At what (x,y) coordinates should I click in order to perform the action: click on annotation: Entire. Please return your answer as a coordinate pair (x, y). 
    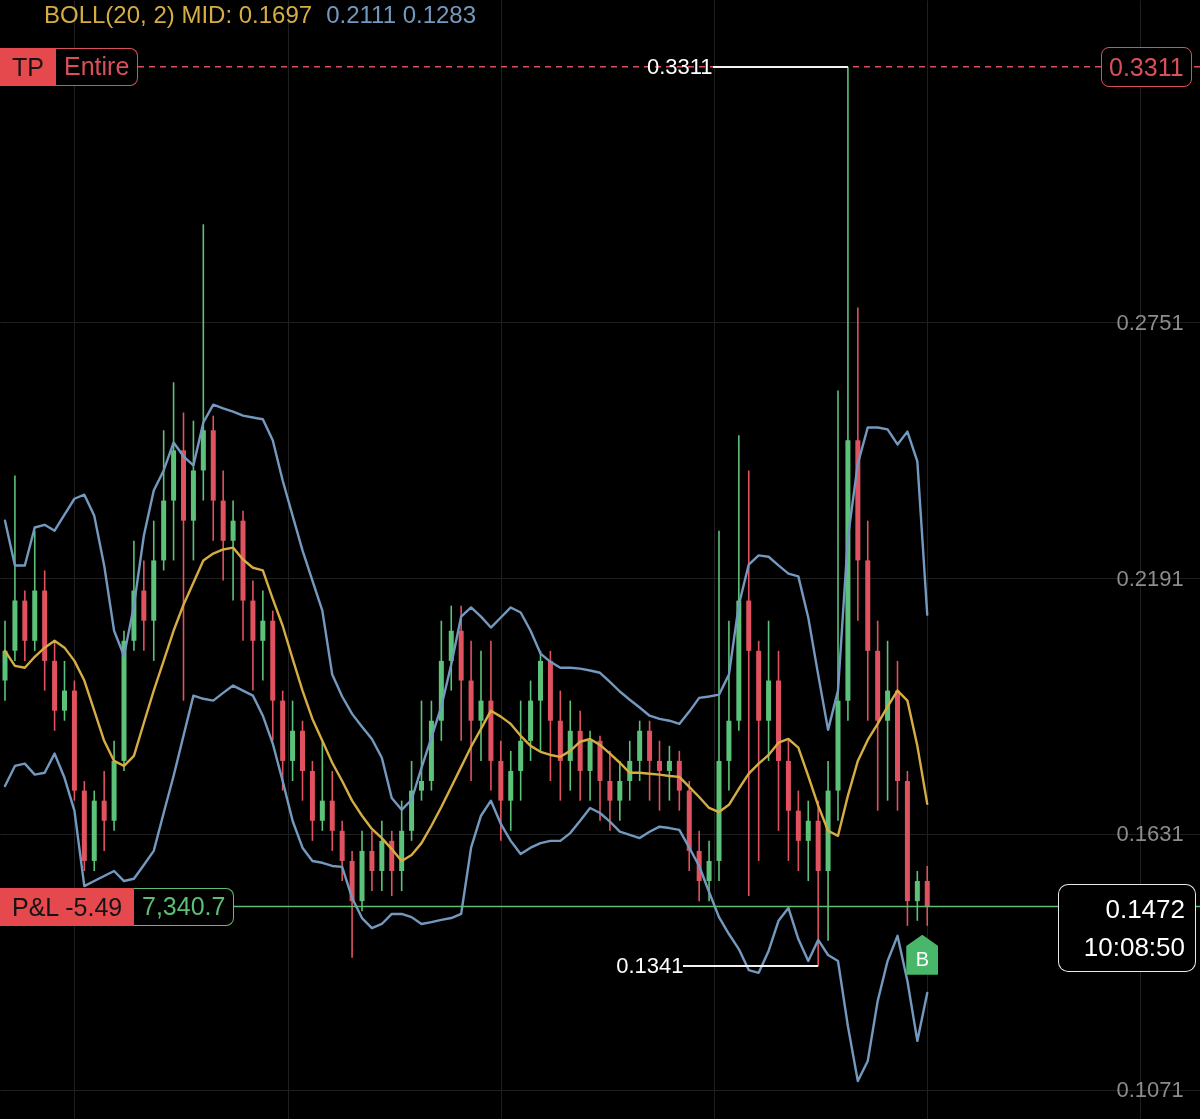
    Looking at the image, I should click on (97, 66).